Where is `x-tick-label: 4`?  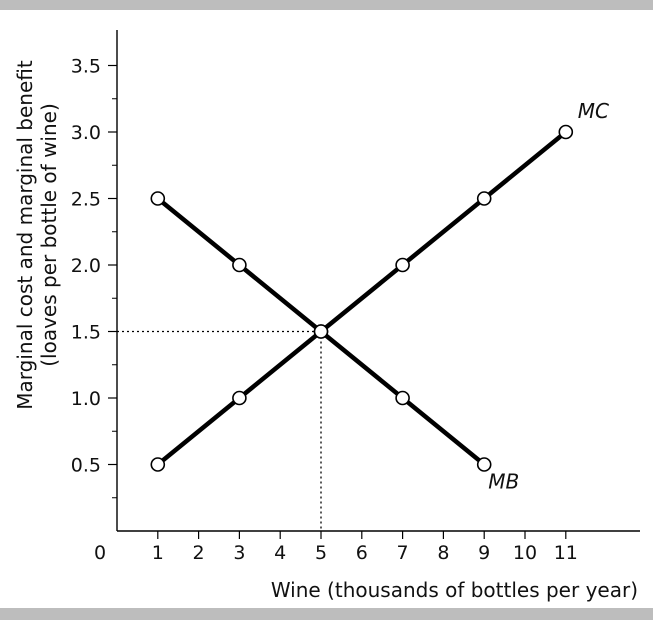
x-tick-label: 4 is located at coordinates (280, 553).